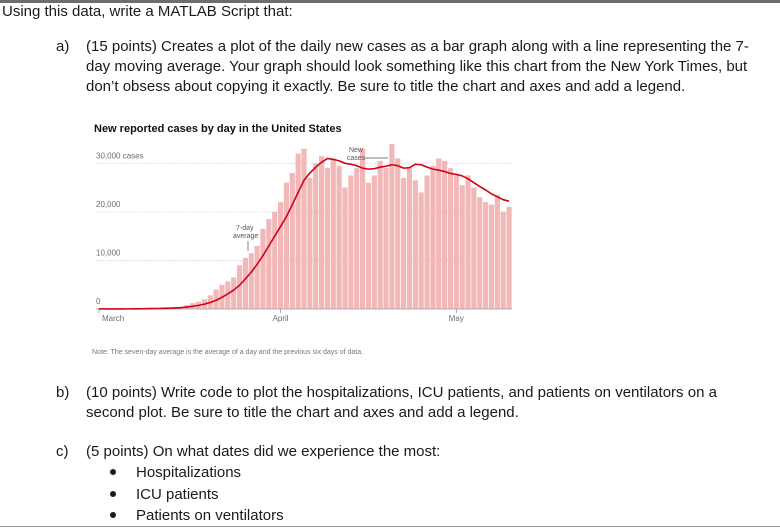 The height and width of the screenshot is (530, 780). I want to click on x-tick-label: April, so click(281, 318).